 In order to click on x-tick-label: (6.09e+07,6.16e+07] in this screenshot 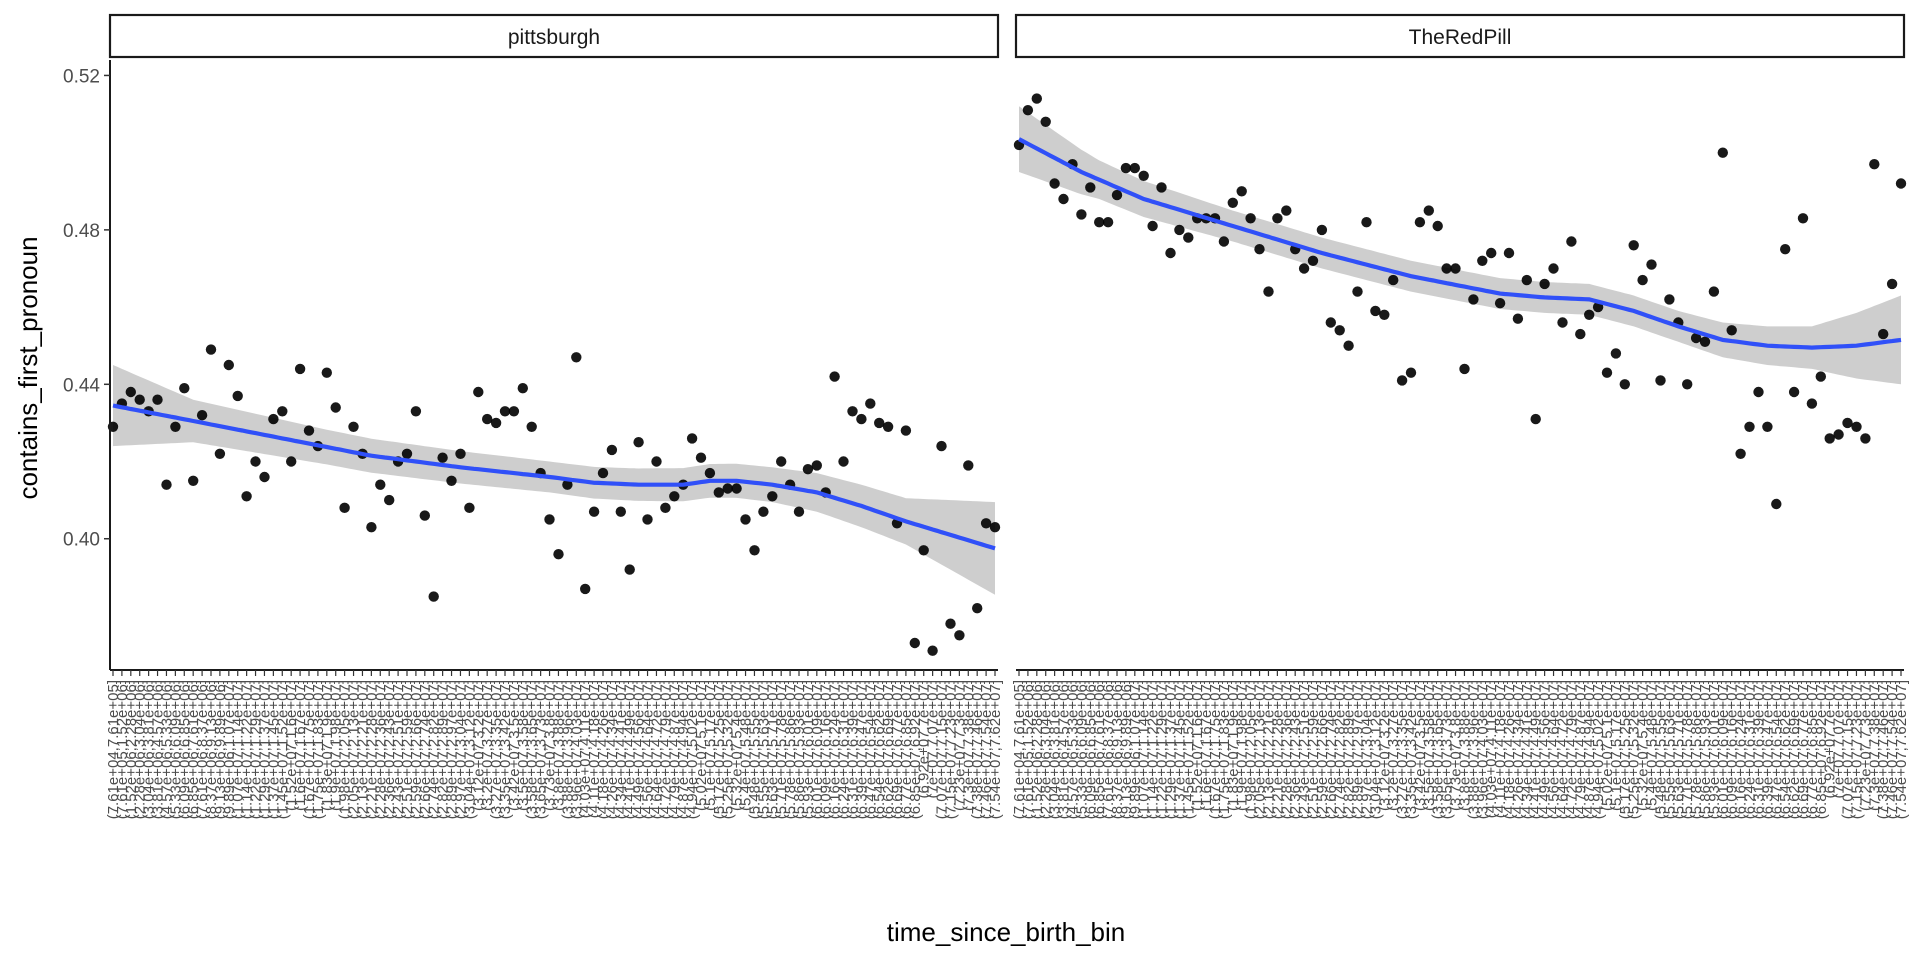, I will do `click(1732, 749)`.